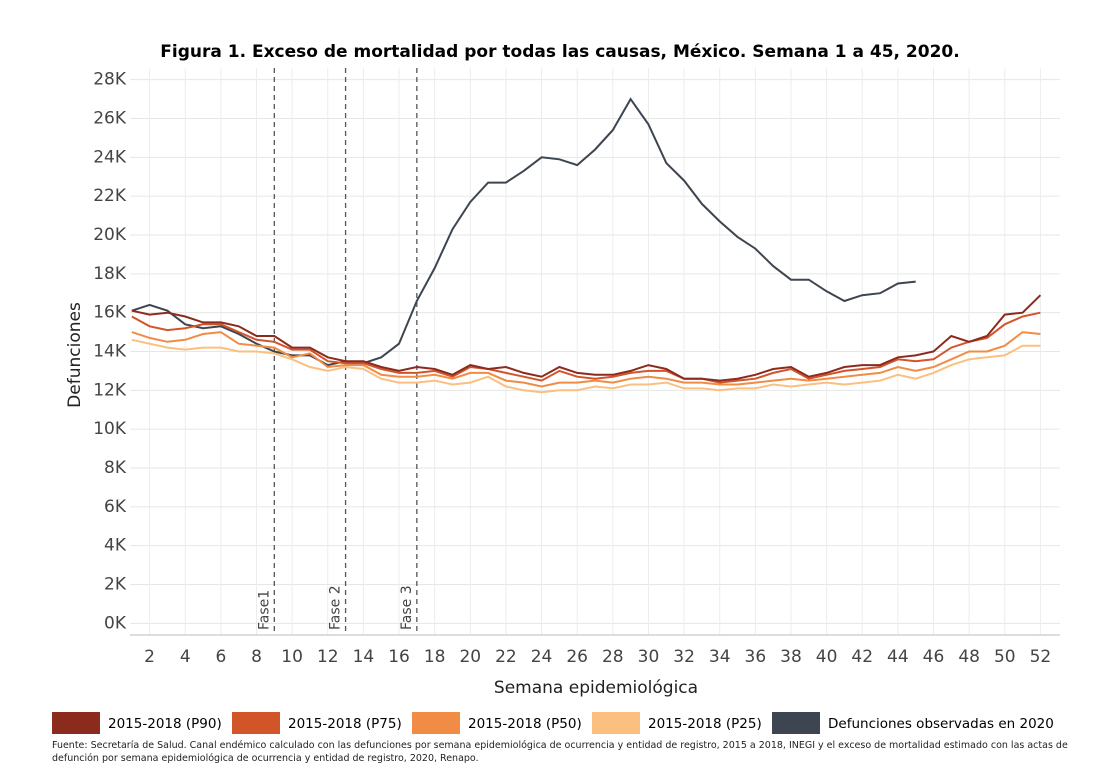 This screenshot has height=780, width=1120. I want to click on x-tick-label: 52, so click(1041, 657).